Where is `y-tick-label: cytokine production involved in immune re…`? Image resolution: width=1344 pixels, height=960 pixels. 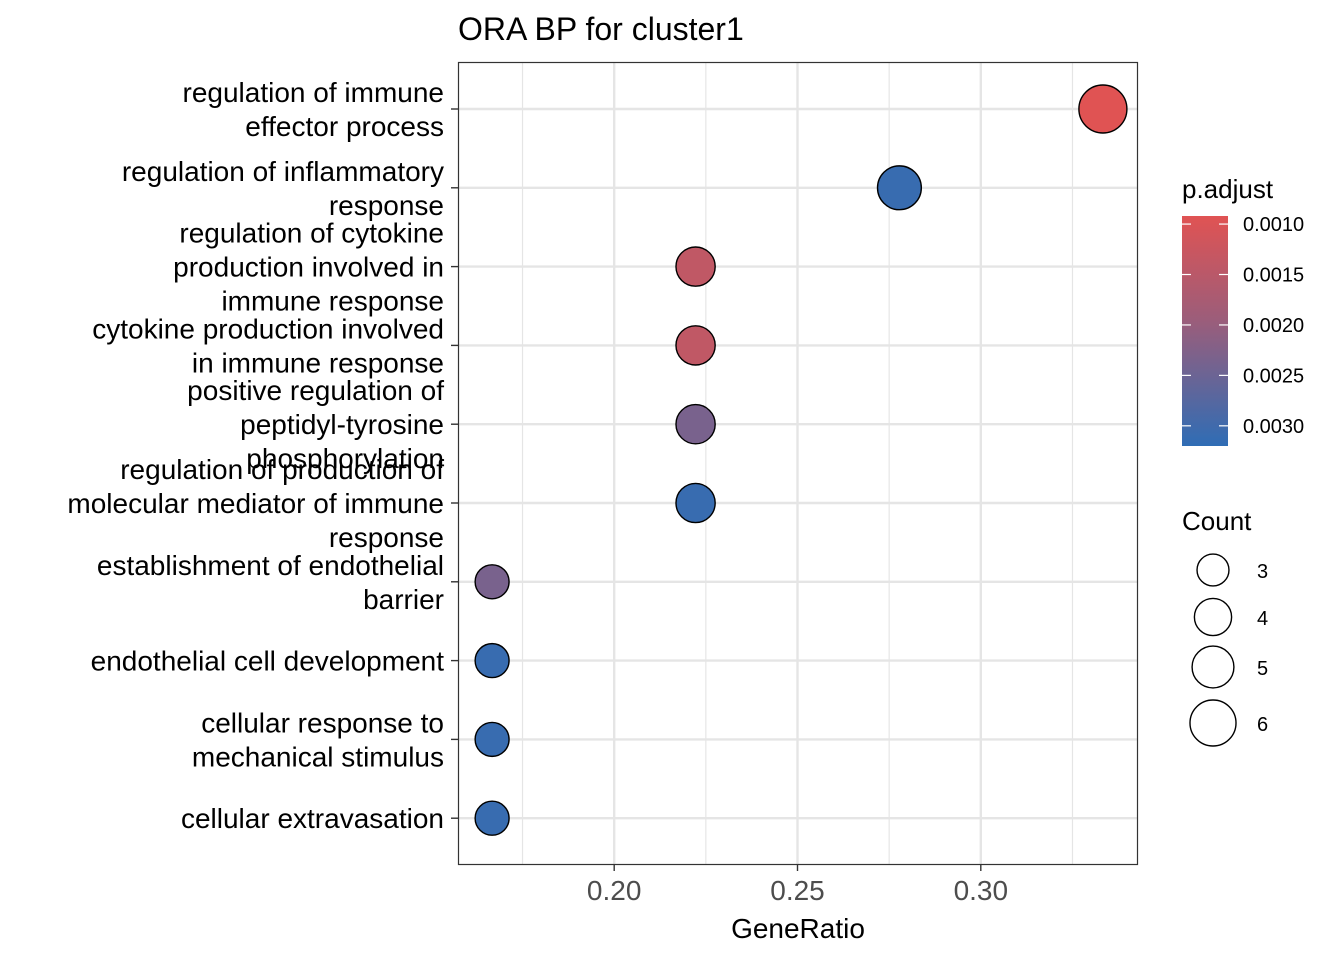
y-tick-label: cytokine production involved in immune re… is located at coordinates (268, 345).